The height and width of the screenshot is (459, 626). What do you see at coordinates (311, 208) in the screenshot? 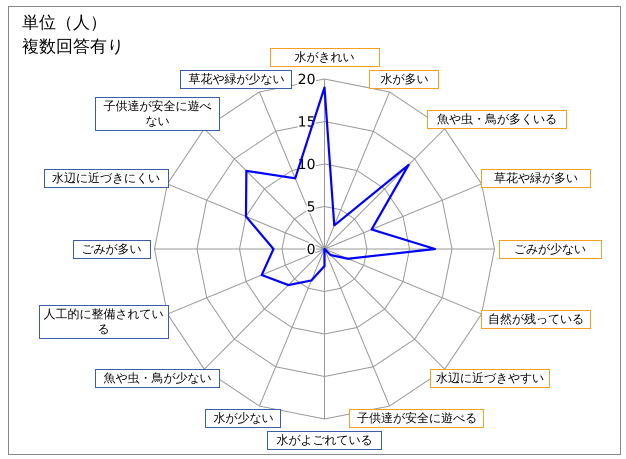
I see `y-tick-label: 5` at bounding box center [311, 208].